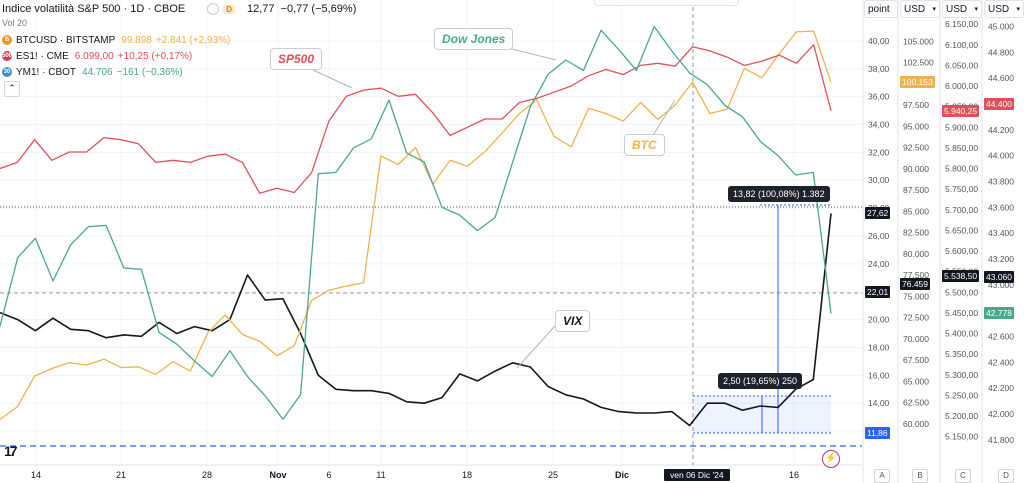 The height and width of the screenshot is (483, 1024). I want to click on x-tick-label: 28, so click(207, 475).